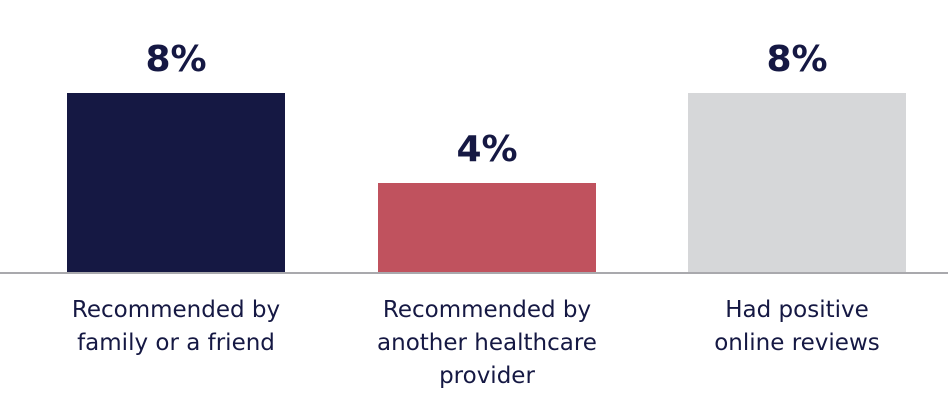 This screenshot has height=419, width=948. What do you see at coordinates (176, 326) in the screenshot?
I see `category-label-1: Recommended by family or a friend` at bounding box center [176, 326].